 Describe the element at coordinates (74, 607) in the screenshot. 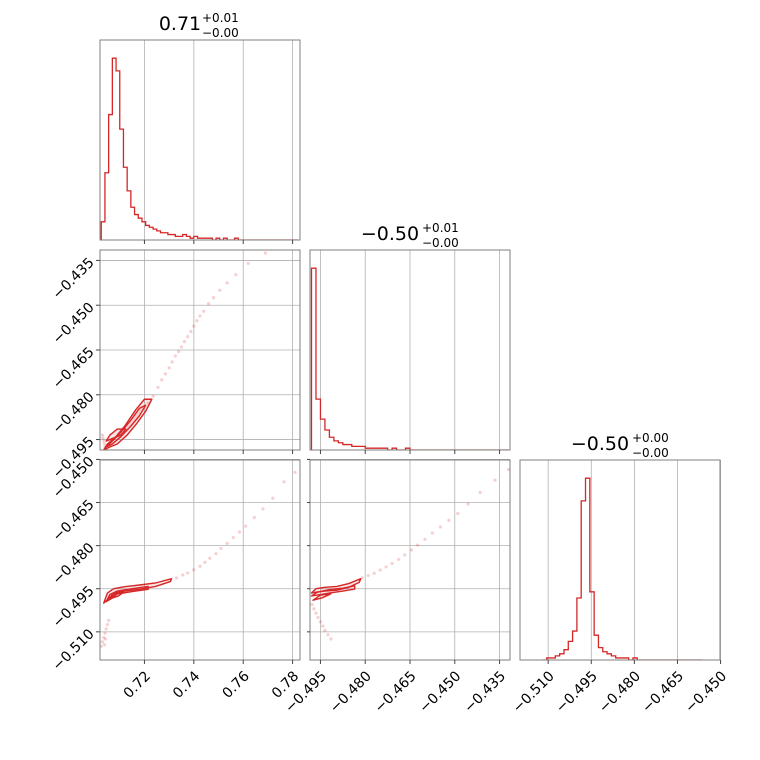

I see `y-tick-label: −0.495` at that location.